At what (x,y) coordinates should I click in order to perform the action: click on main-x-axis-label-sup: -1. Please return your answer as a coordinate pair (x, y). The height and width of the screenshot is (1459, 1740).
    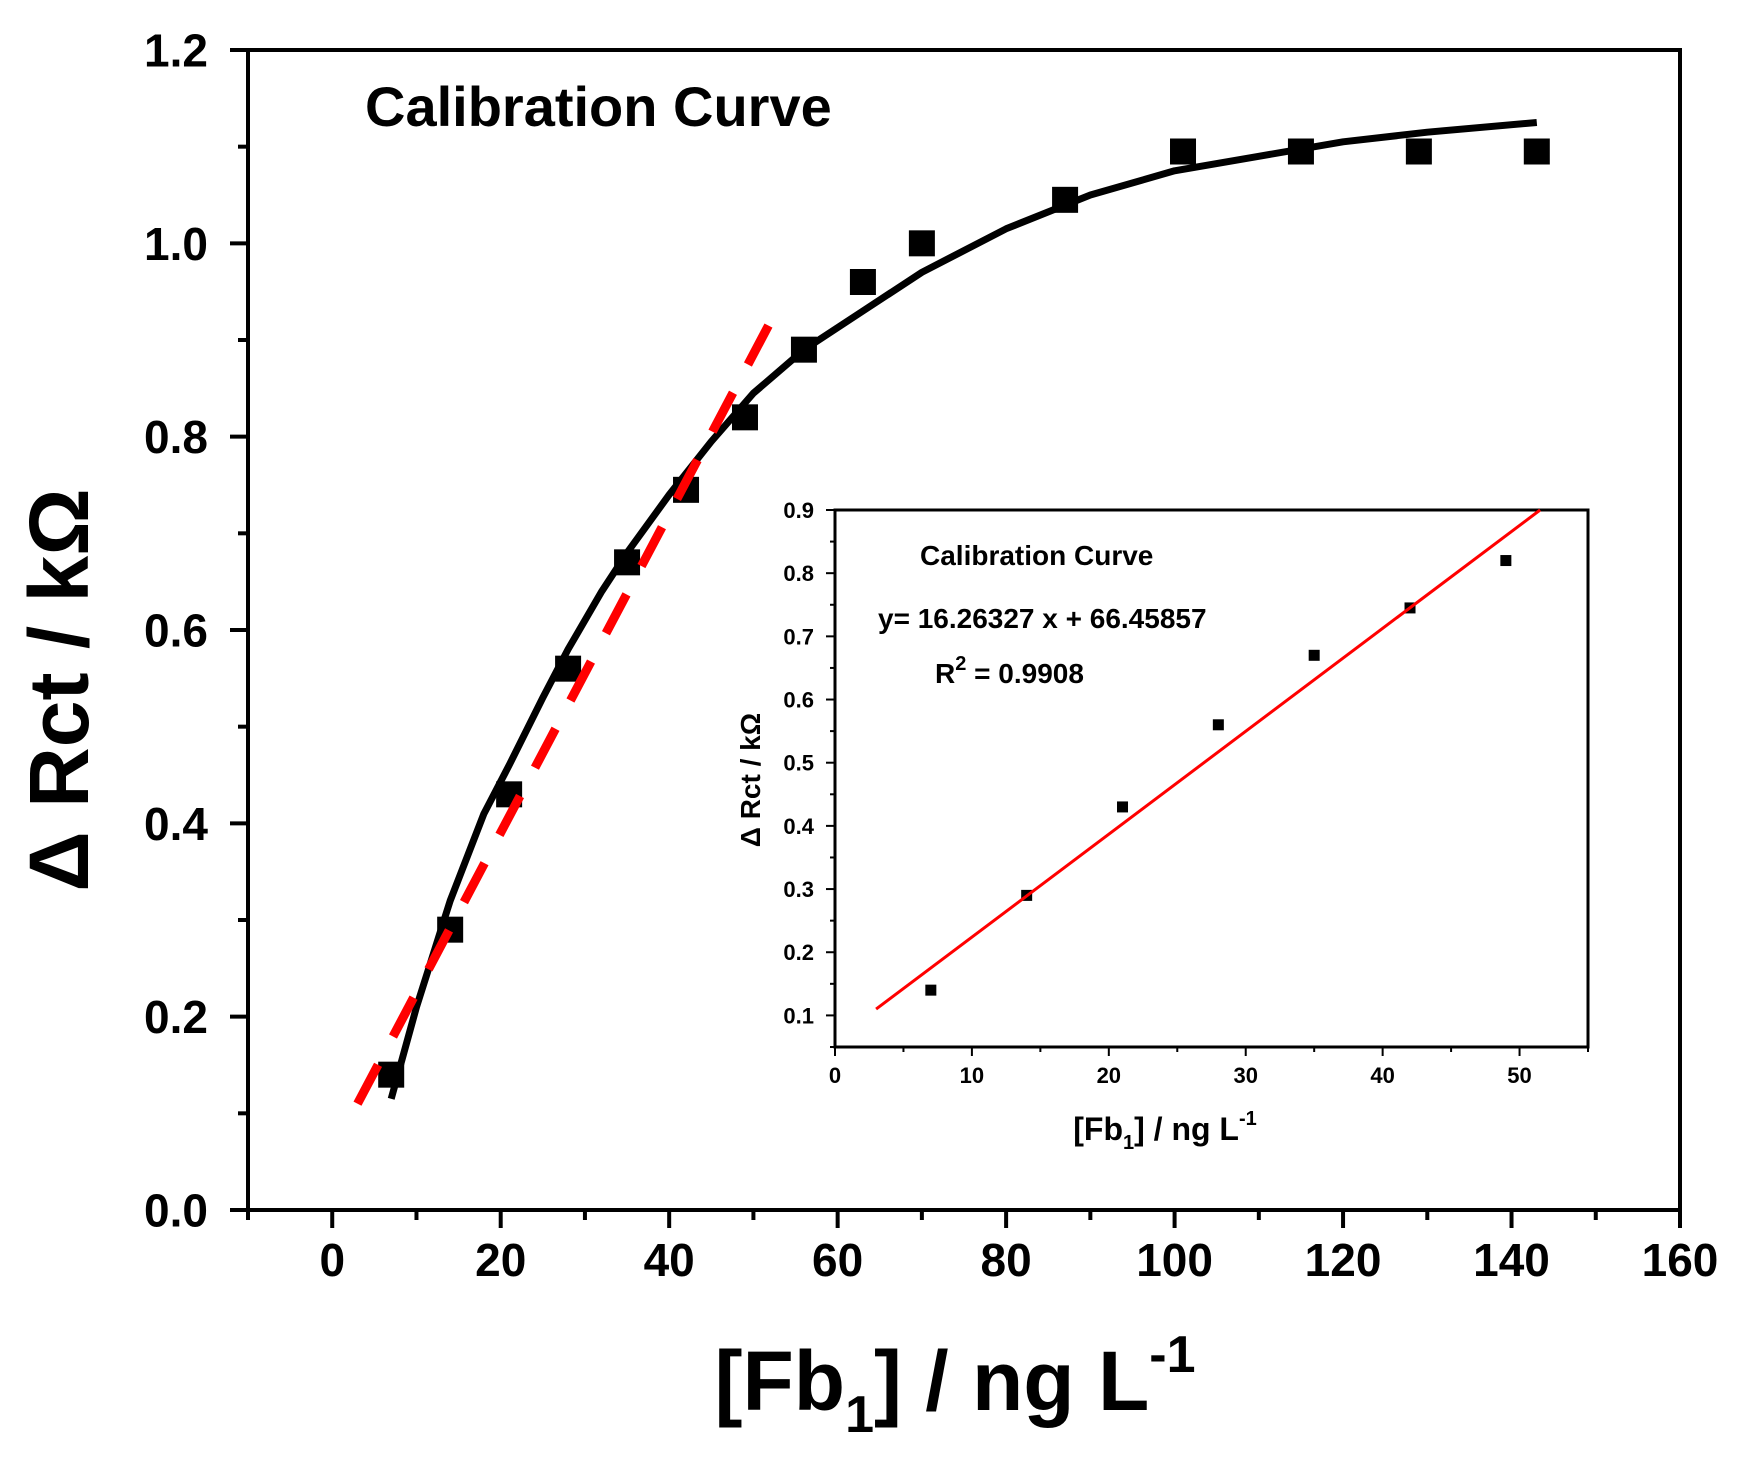
    Looking at the image, I should click on (1172, 1355).